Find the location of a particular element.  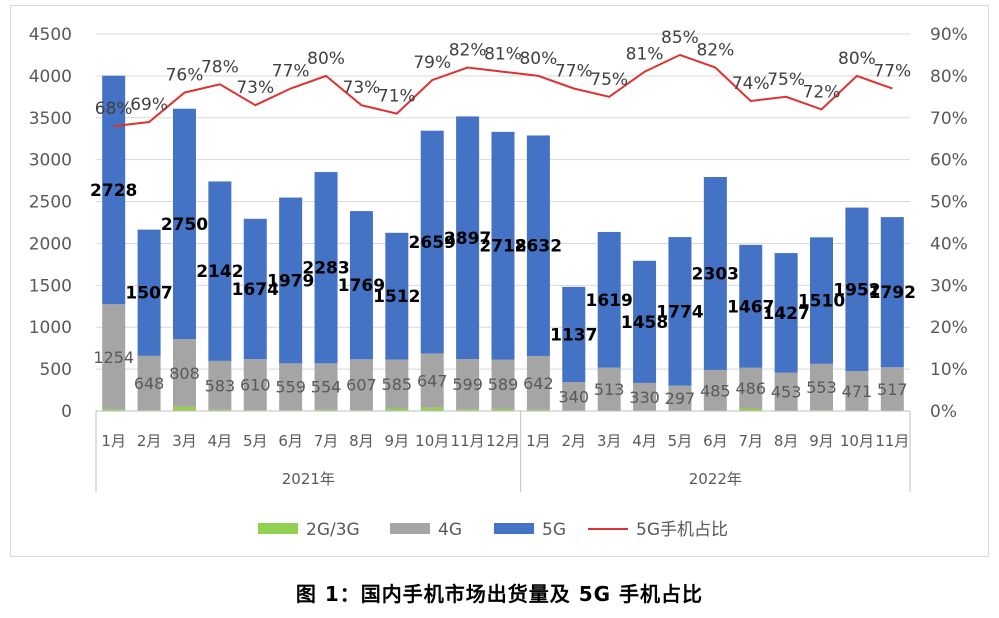

label-5g-share: 79% is located at coordinates (432, 63).